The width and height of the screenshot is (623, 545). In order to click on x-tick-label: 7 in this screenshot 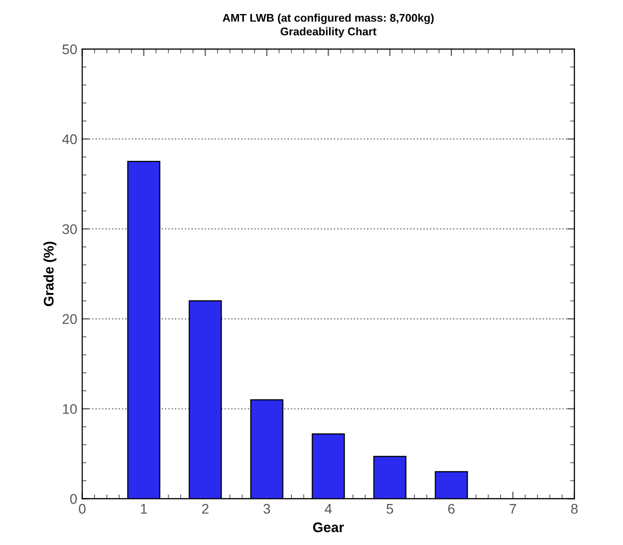, I will do `click(513, 509)`.